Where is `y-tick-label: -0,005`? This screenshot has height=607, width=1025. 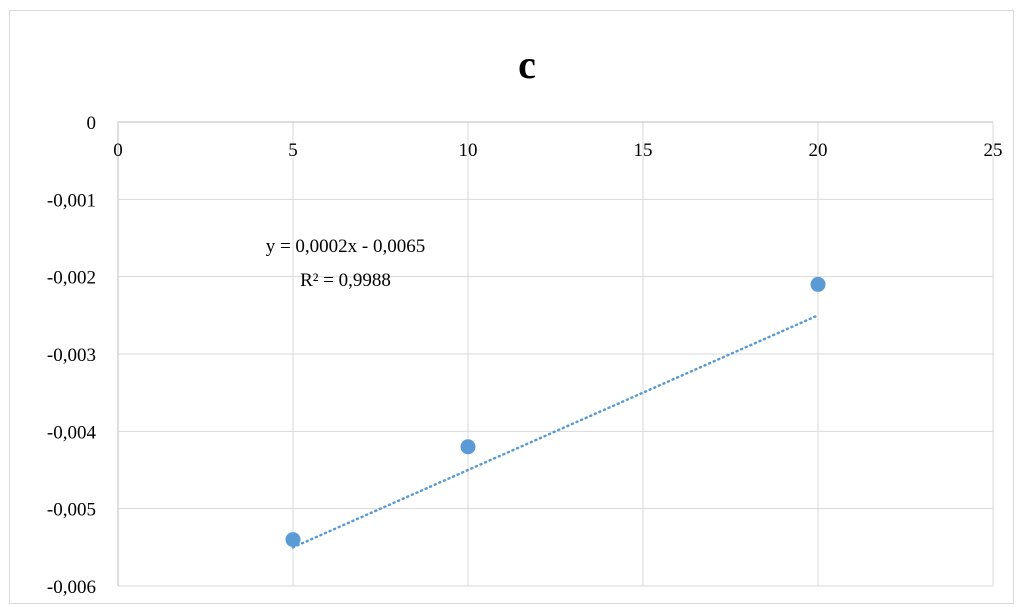
y-tick-label: -0,005 is located at coordinates (71, 510).